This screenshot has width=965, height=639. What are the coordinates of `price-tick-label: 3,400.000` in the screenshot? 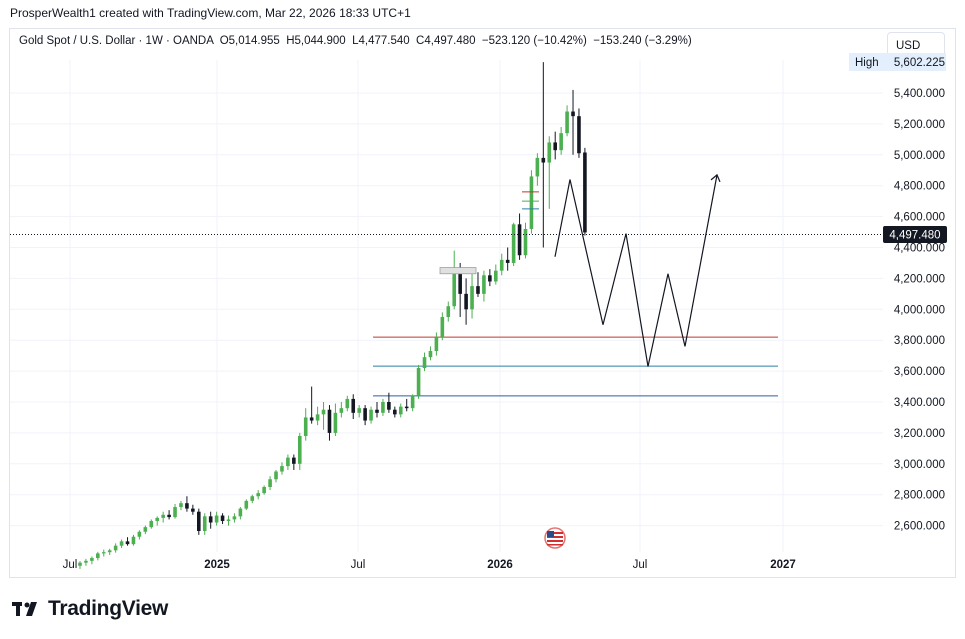 It's located at (919, 403).